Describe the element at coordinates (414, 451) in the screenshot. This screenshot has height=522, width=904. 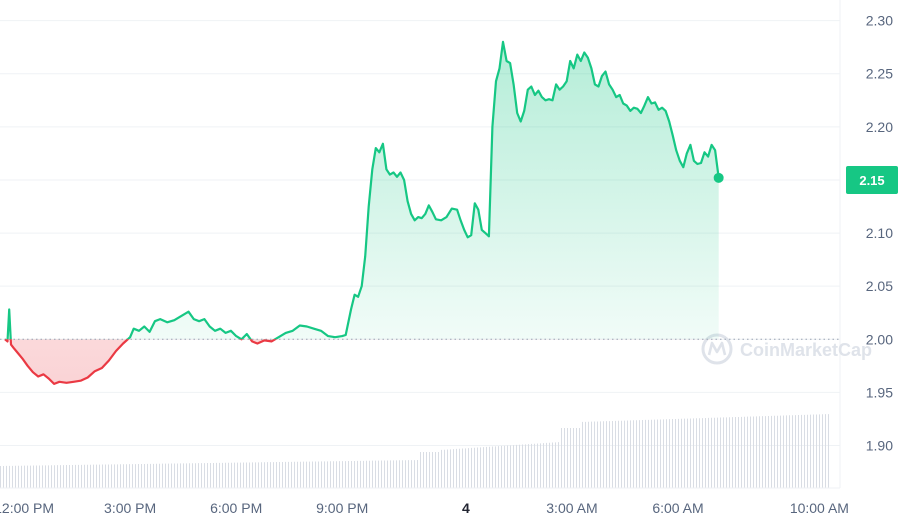
I see `volume-bars` at that location.